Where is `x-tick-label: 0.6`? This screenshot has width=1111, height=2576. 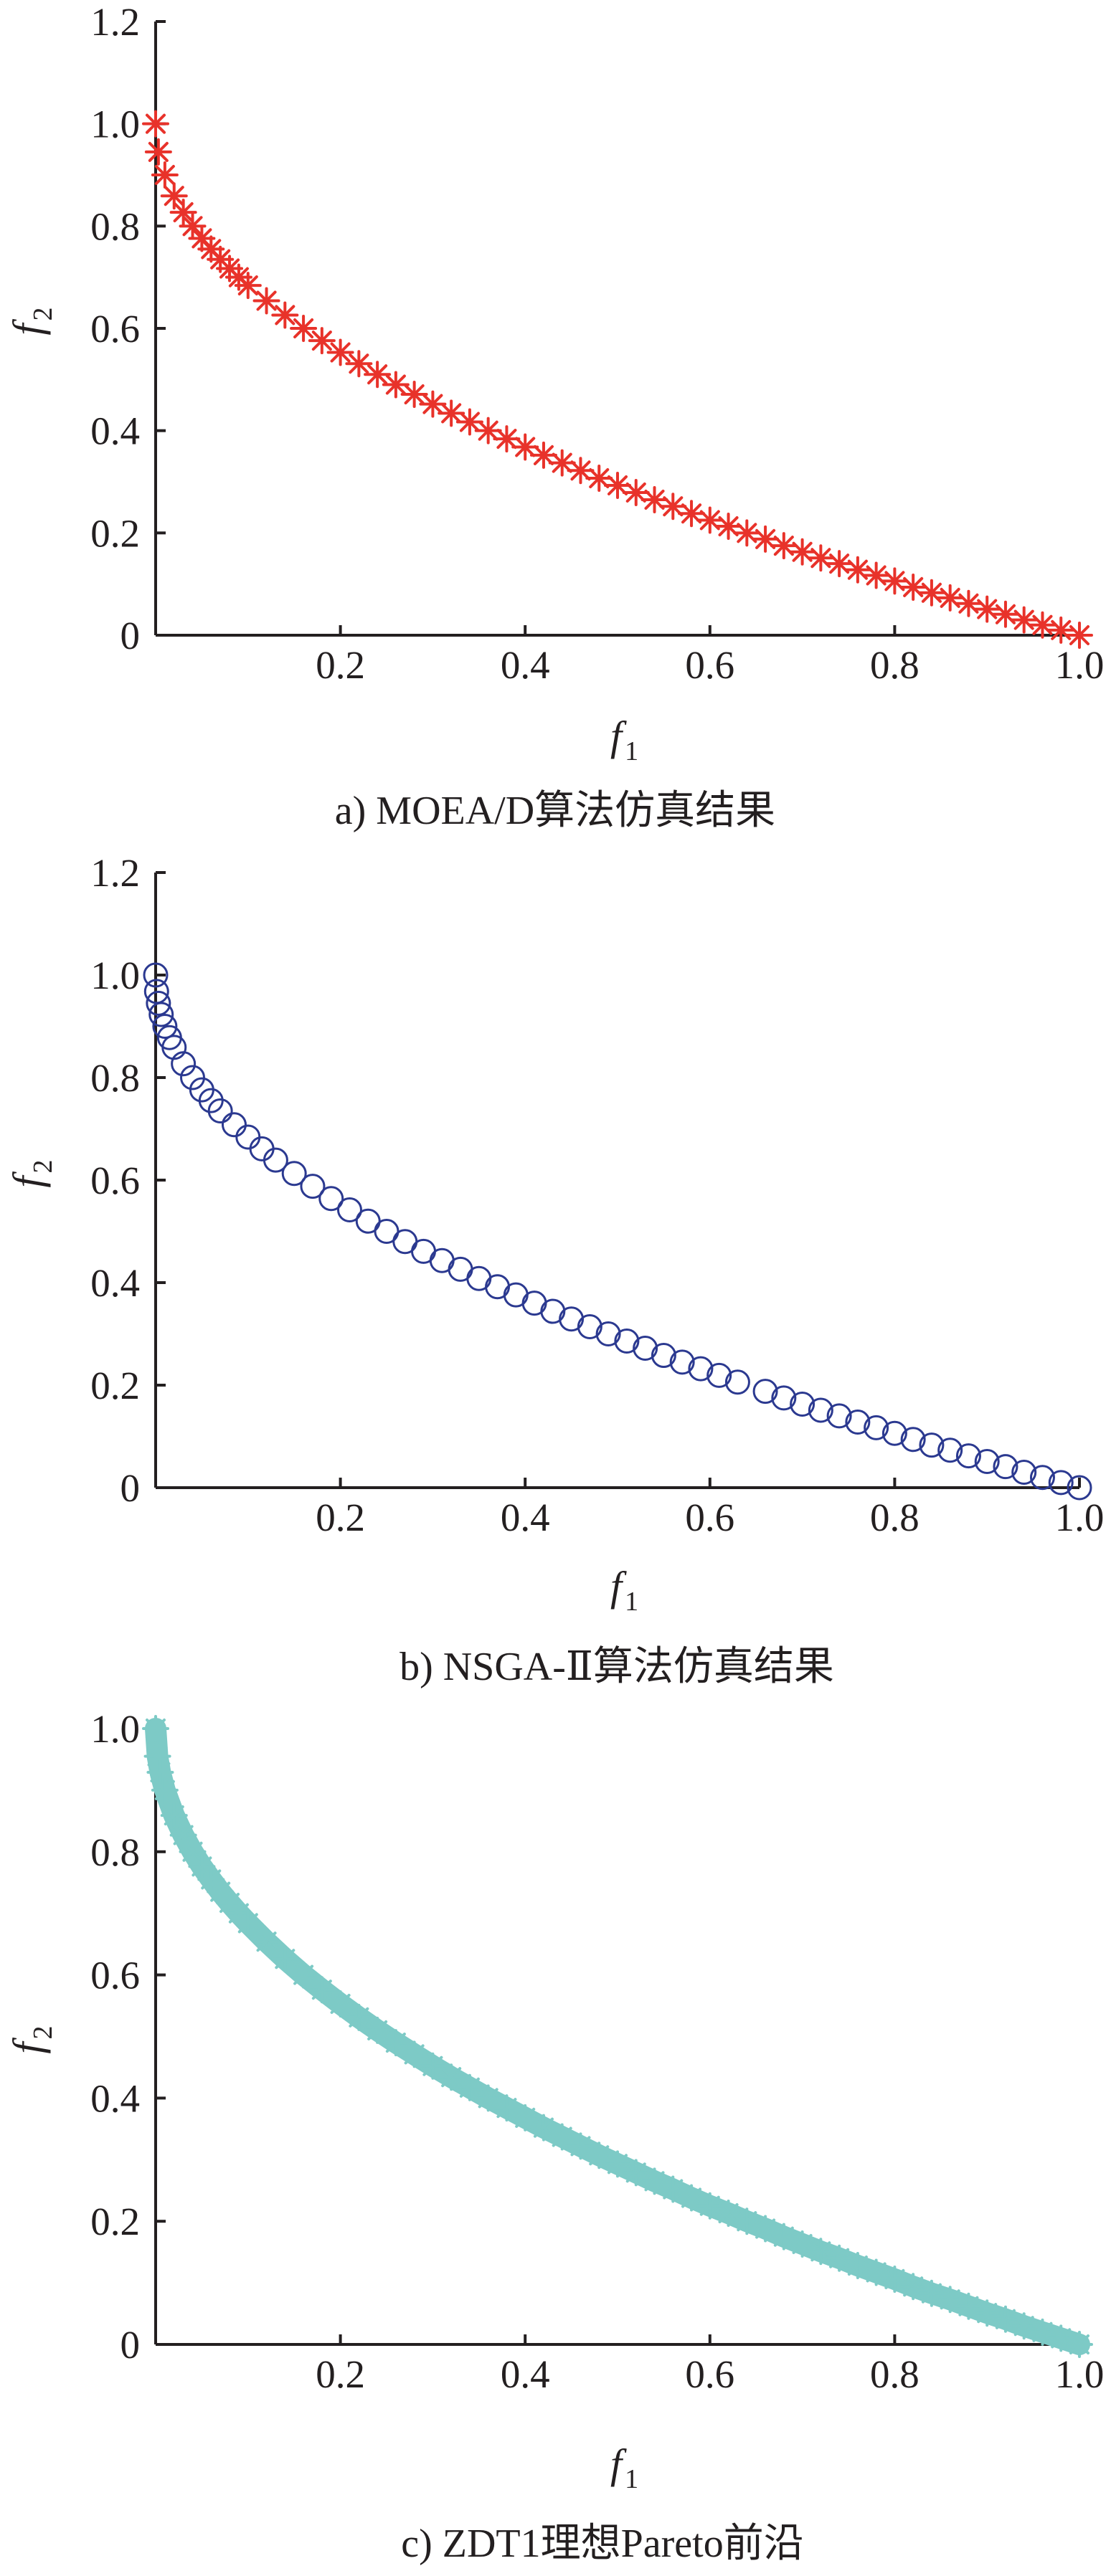 x-tick-label: 0.6 is located at coordinates (710, 665).